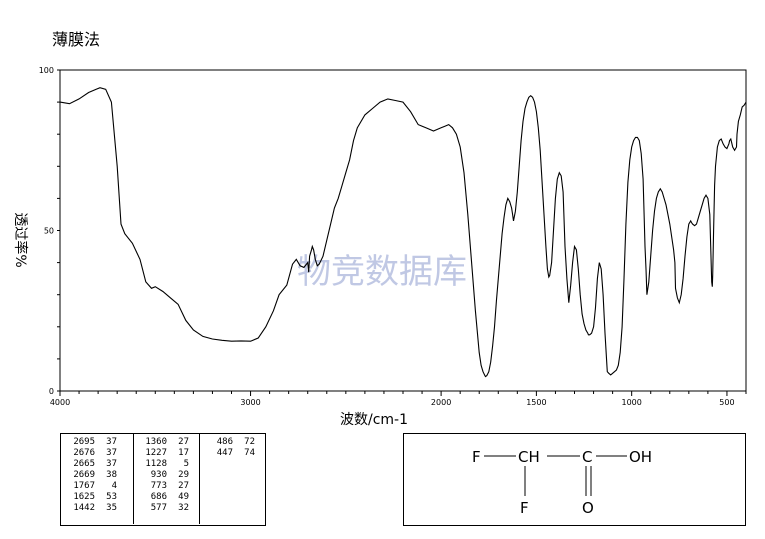 The image size is (765, 539). What do you see at coordinates (60, 402) in the screenshot?
I see `x-tick-label: 4000` at bounding box center [60, 402].